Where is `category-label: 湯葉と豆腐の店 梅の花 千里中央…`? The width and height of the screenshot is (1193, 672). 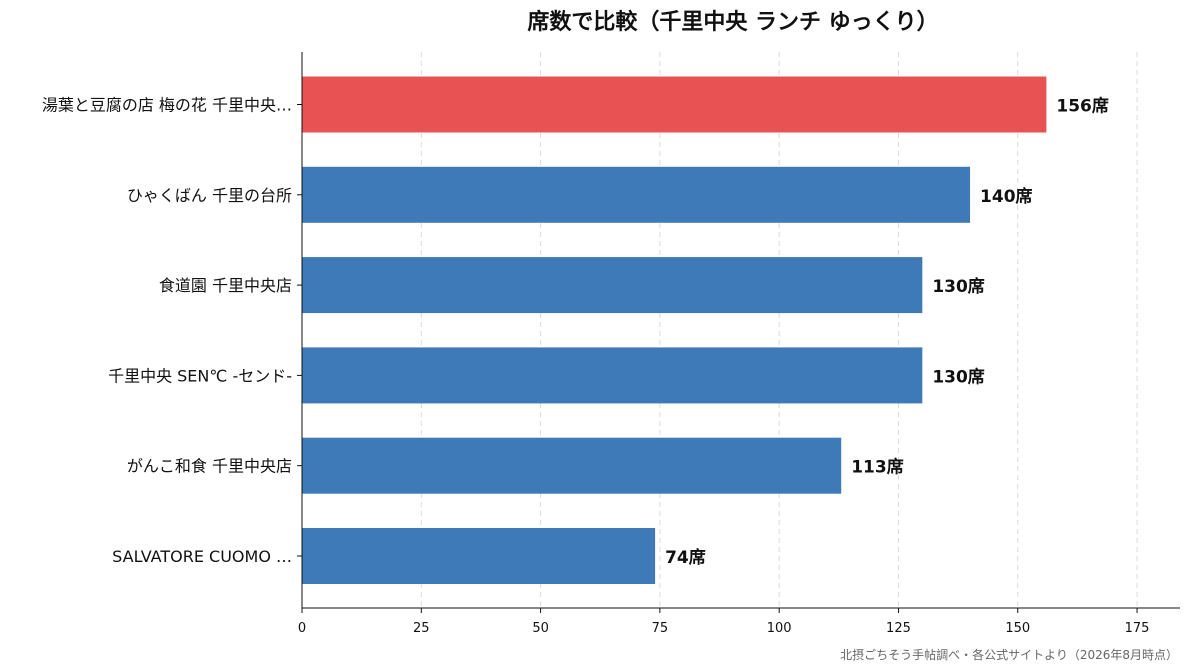
category-label: 湯葉と豆腐の店 梅の花 千里中央… is located at coordinates (167, 105).